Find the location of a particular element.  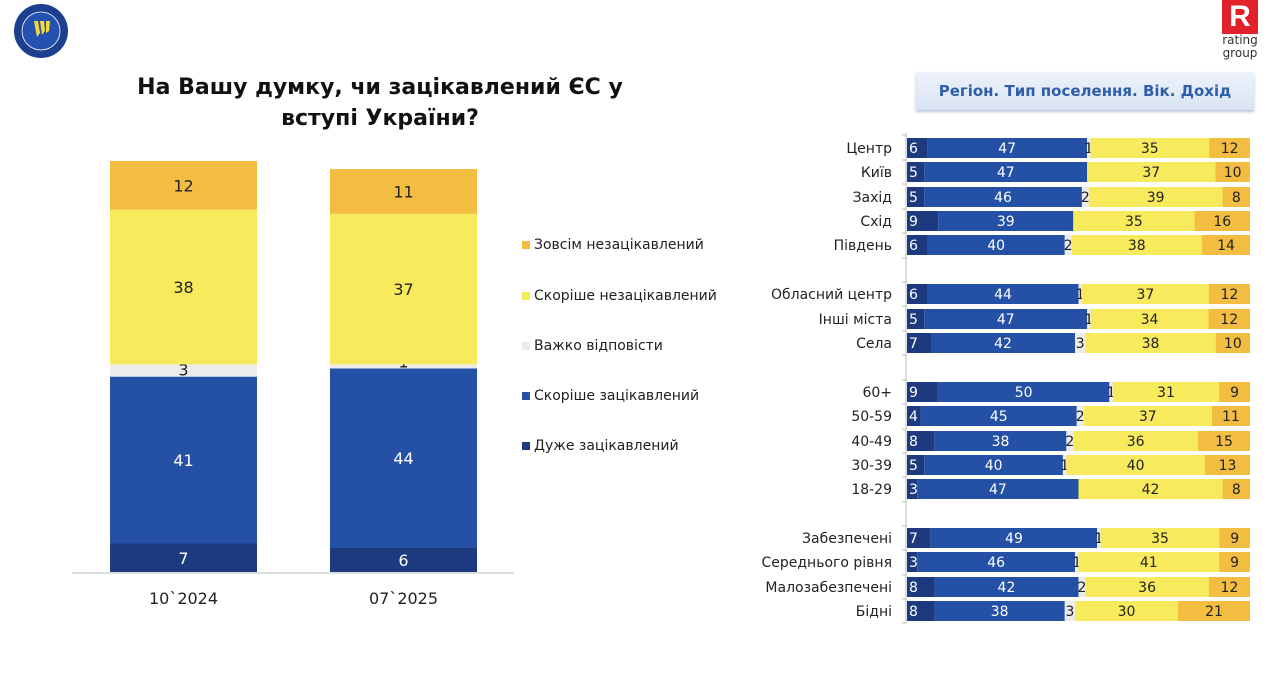

legend-swatch is located at coordinates (526, 296).